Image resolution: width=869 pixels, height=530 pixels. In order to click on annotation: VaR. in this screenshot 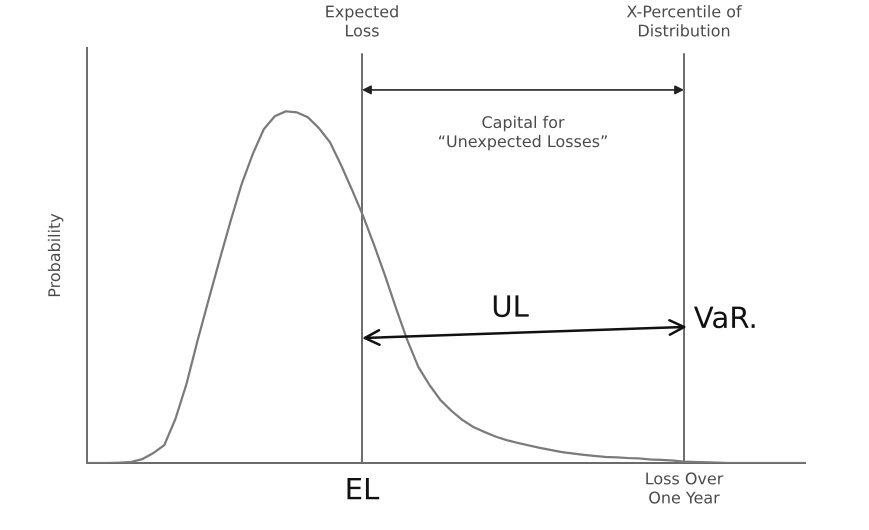, I will do `click(724, 317)`.